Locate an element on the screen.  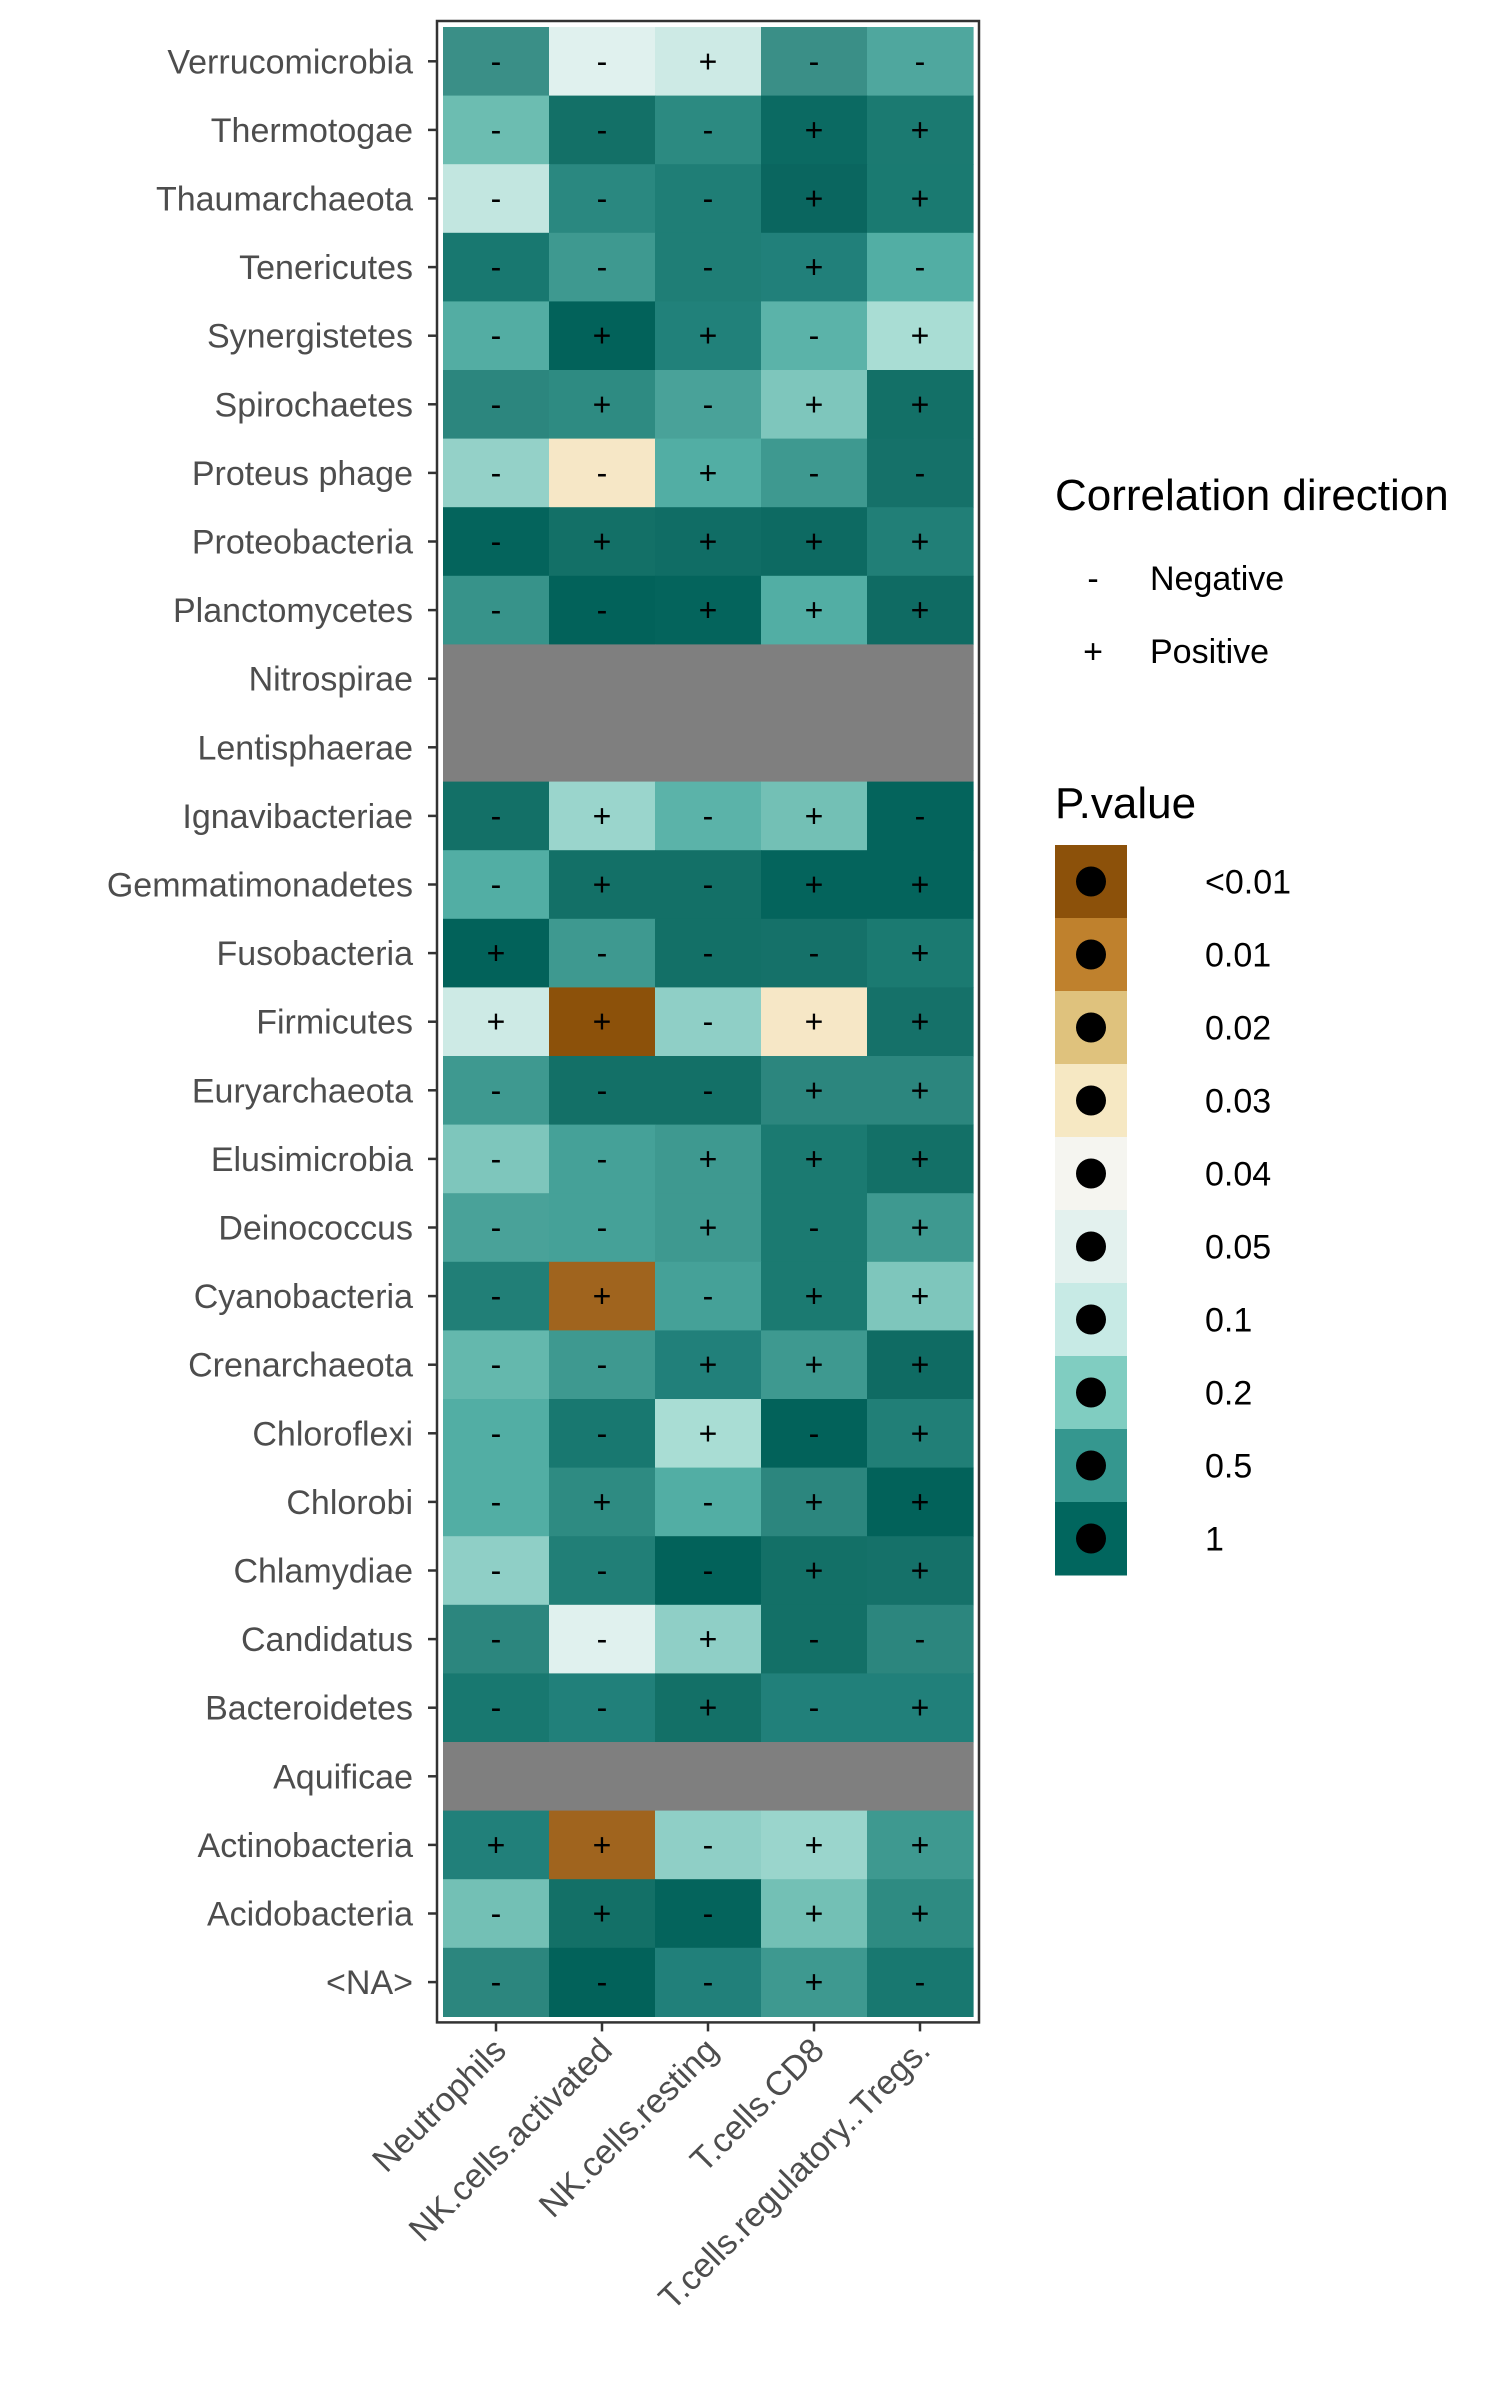
y-tick-label: Verrucomicrobia is located at coordinates (290, 62).